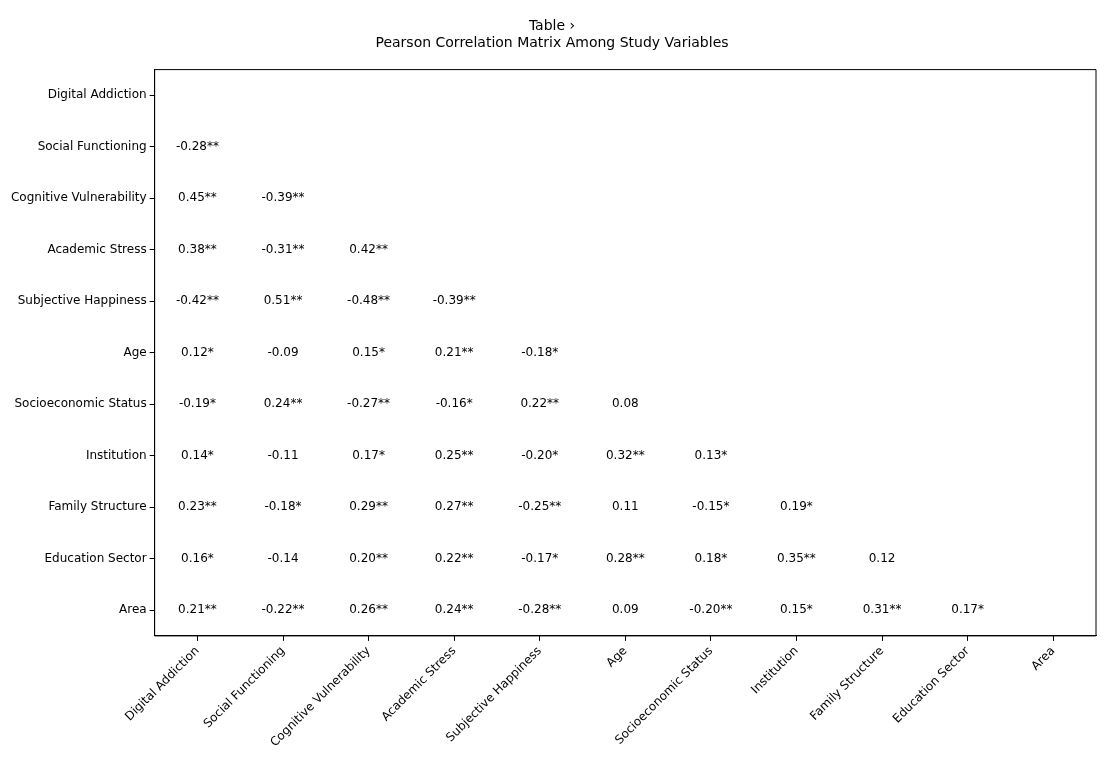  What do you see at coordinates (616, 656) in the screenshot?
I see `x-tick-label: Age` at bounding box center [616, 656].